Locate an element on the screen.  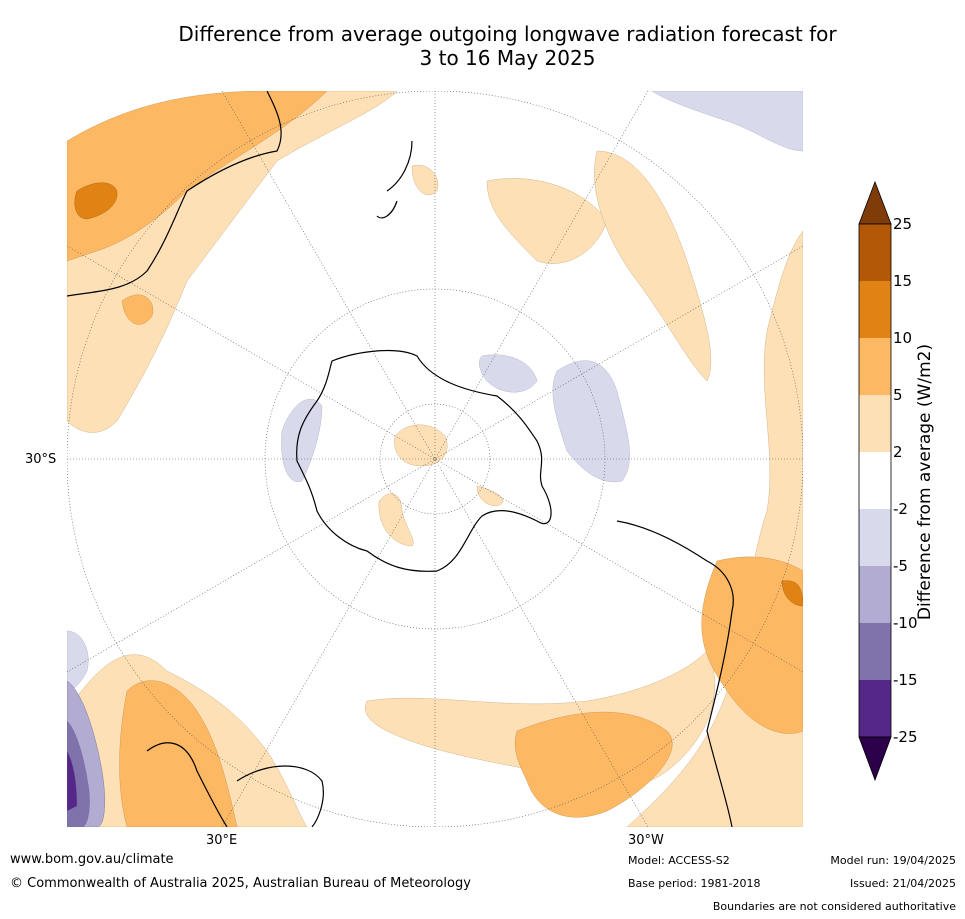
anomaly-region-atlantic is located at coordinates (591, 421).